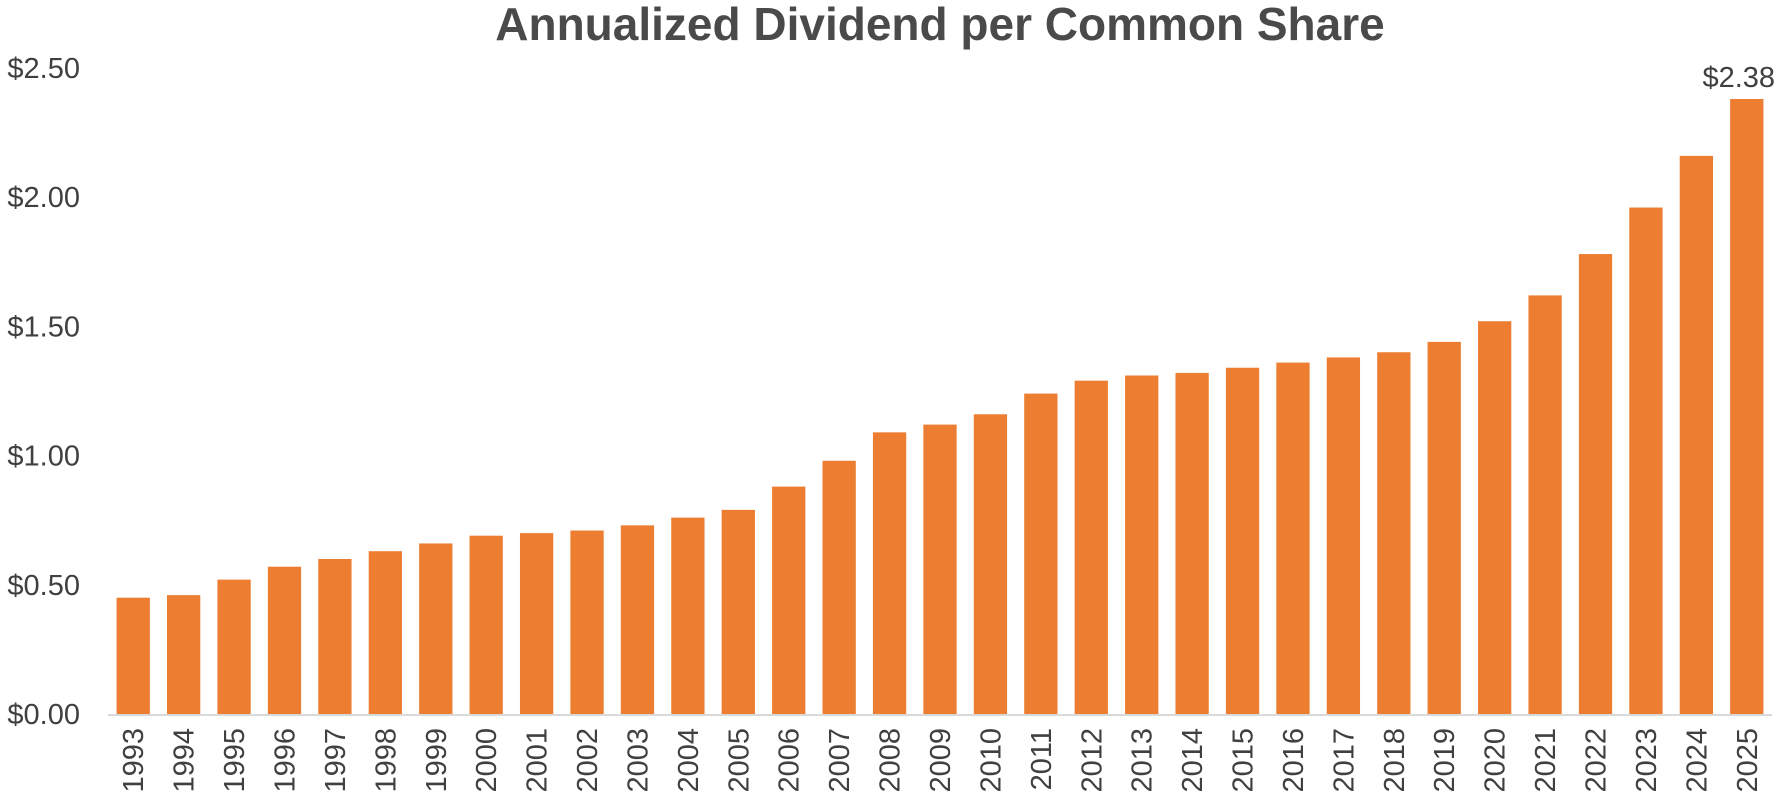 Image resolution: width=1788 pixels, height=810 pixels. Describe the element at coordinates (688, 615) in the screenshot. I see `bar-2004` at that location.